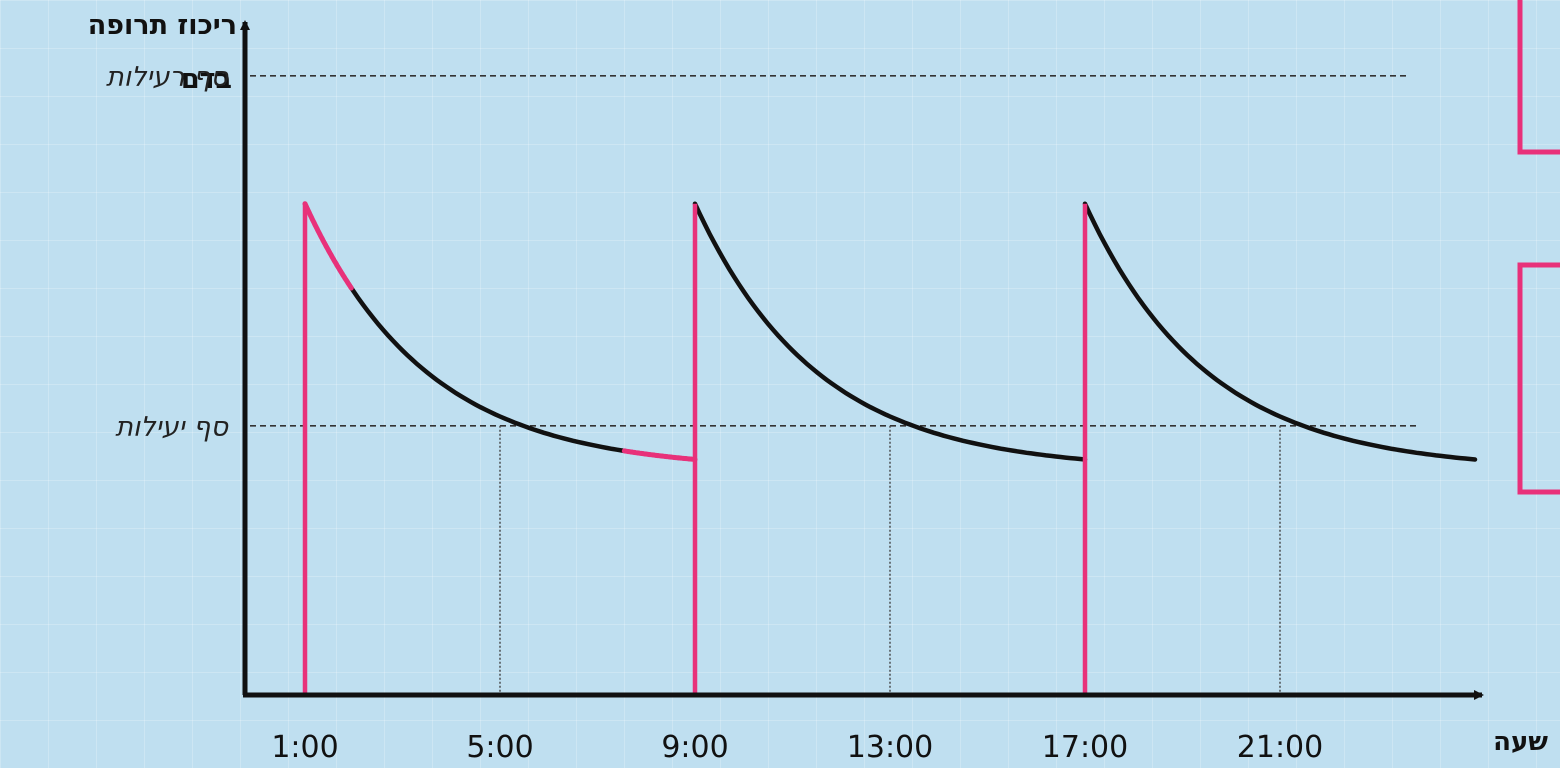 The width and height of the screenshot is (1560, 768). What do you see at coordinates (172, 427) in the screenshot?
I see `threshold-label-1: סף יעילות` at bounding box center [172, 427].